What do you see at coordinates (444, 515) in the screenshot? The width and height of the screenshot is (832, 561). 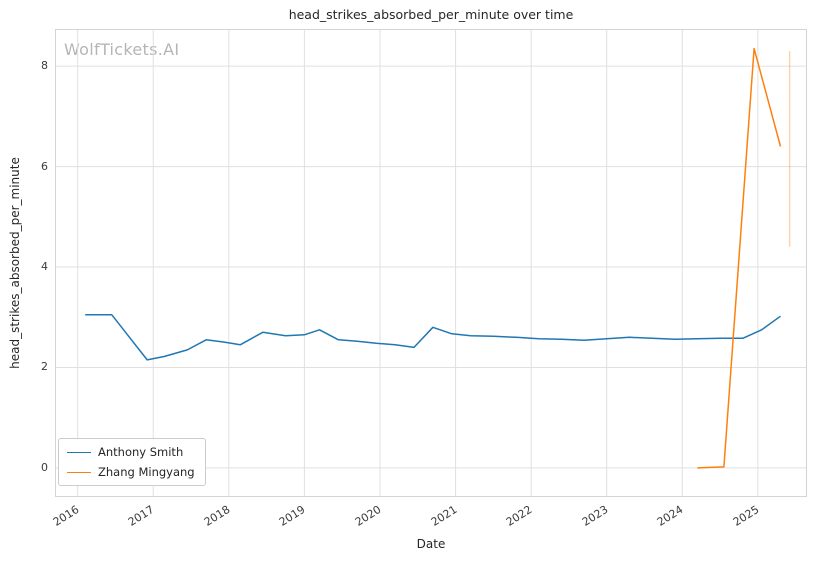 I see `x-tick-label-text: 2021` at bounding box center [444, 515].